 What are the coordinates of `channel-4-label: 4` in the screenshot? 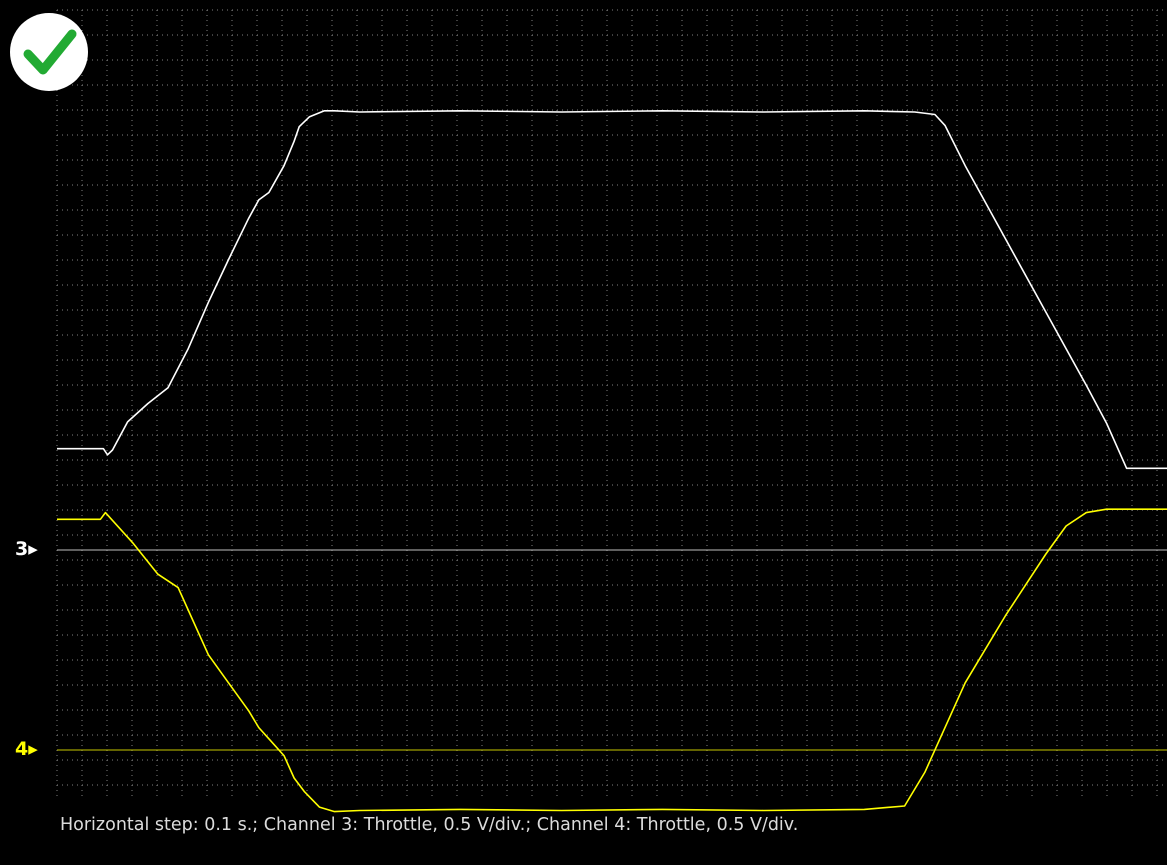 It's located at (22, 749).